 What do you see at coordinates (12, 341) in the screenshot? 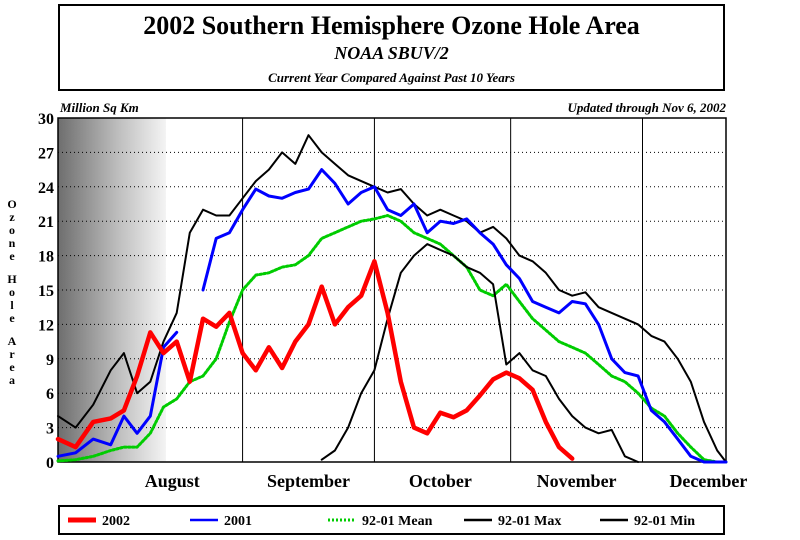
I see `y-axis-label-char: A` at bounding box center [12, 341].